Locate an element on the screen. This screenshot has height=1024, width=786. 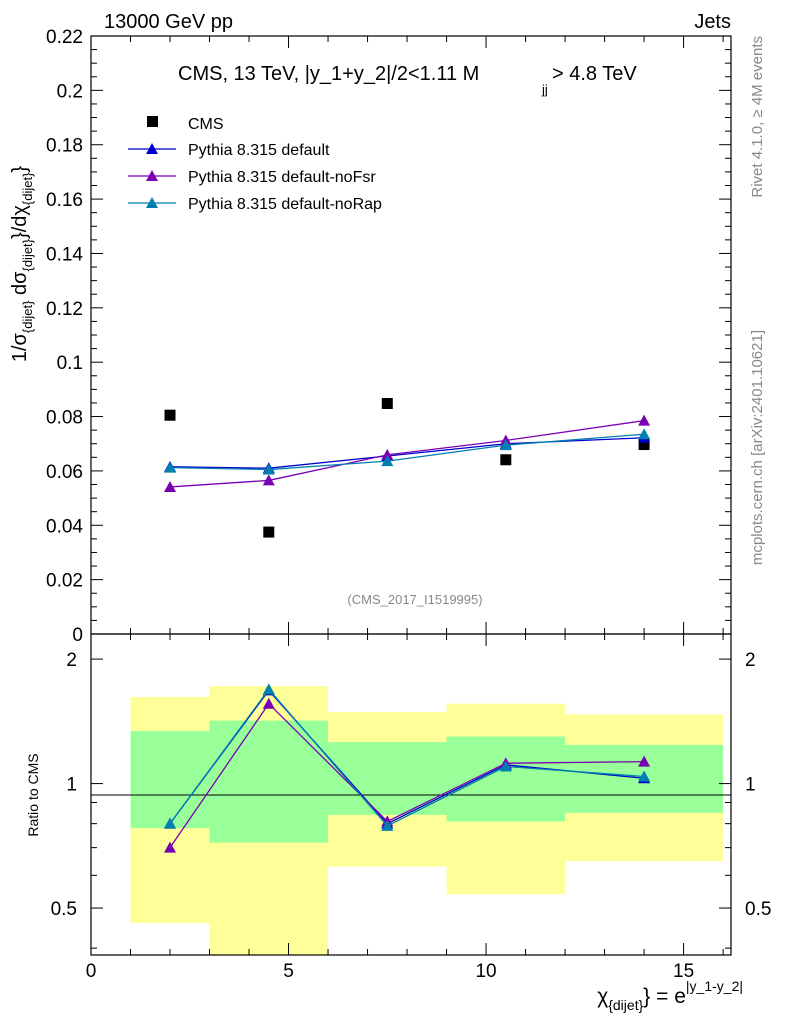
main-y-tick-label: 0.06 is located at coordinates (64, 472).